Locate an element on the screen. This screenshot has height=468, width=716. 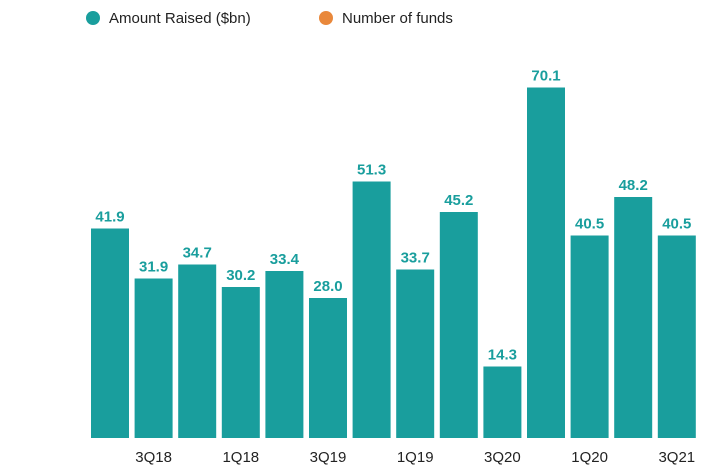
legend-label: Amount Raised ($bn) is located at coordinates (180, 18).